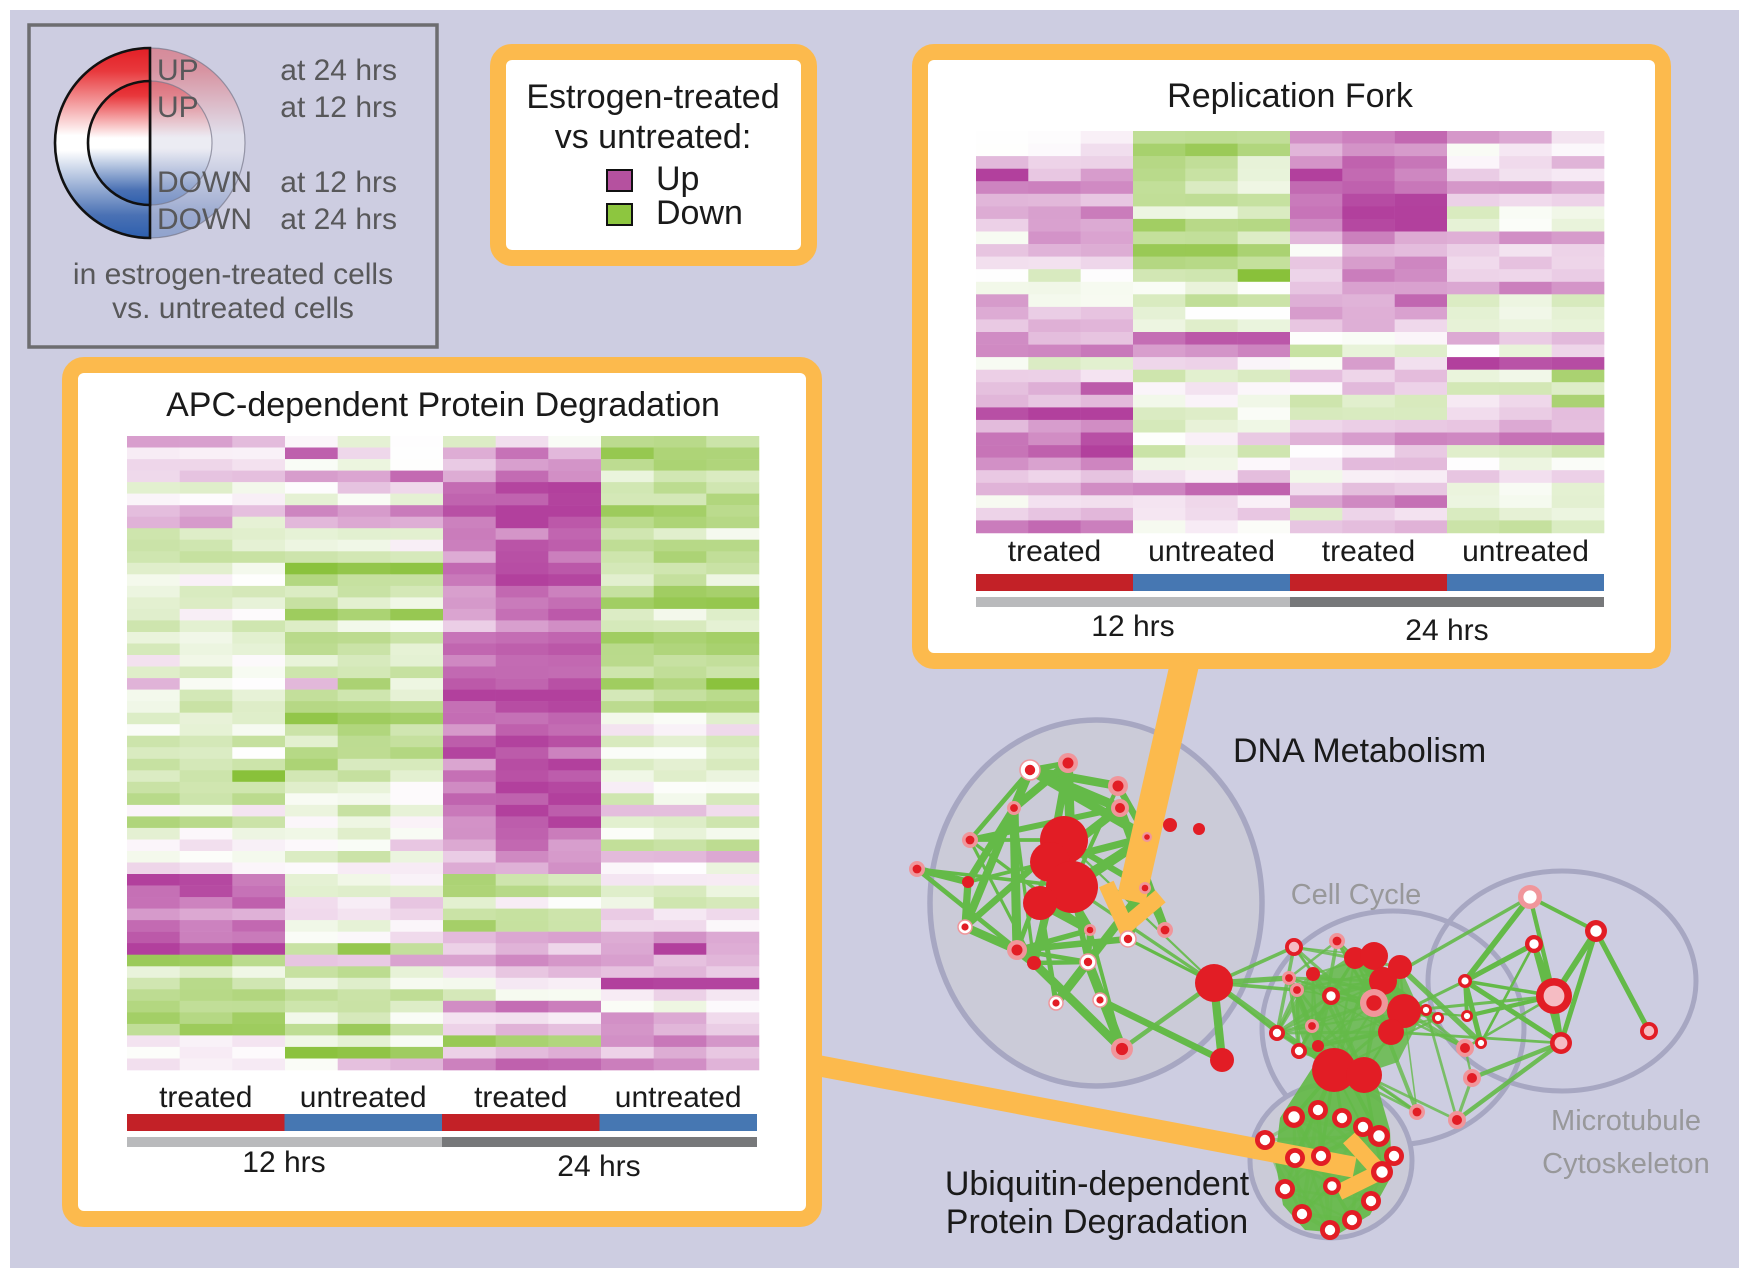 The image size is (1750, 1279). What do you see at coordinates (1097, 1222) in the screenshot?
I see `svg-text: Protein Degradation` at bounding box center [1097, 1222].